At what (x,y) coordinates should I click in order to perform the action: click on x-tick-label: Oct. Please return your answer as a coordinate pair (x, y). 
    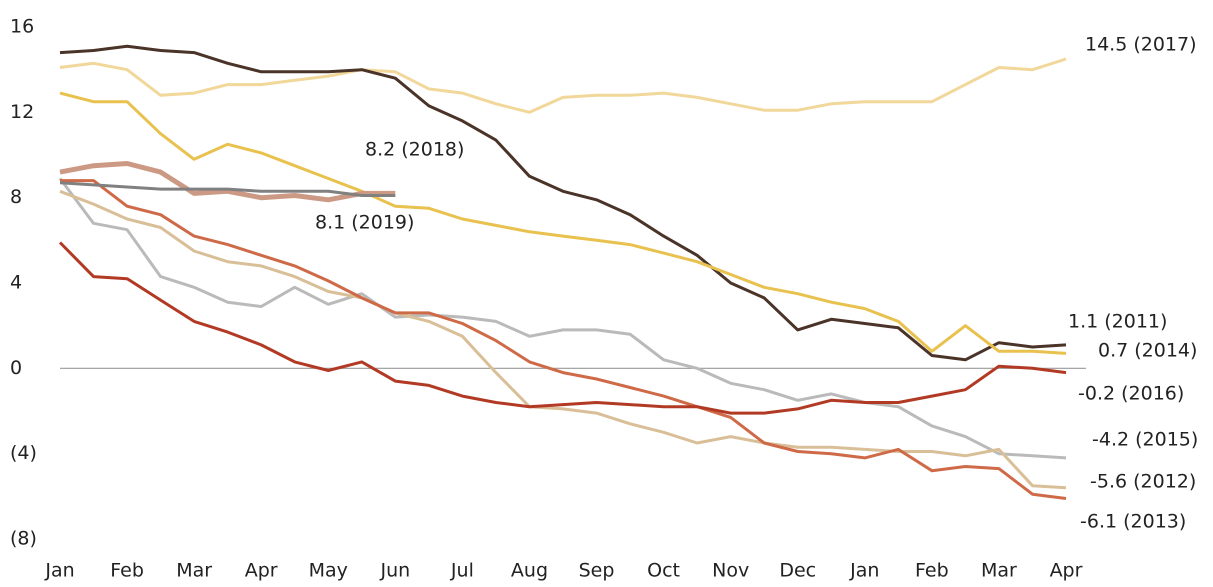
    Looking at the image, I should click on (663, 571).